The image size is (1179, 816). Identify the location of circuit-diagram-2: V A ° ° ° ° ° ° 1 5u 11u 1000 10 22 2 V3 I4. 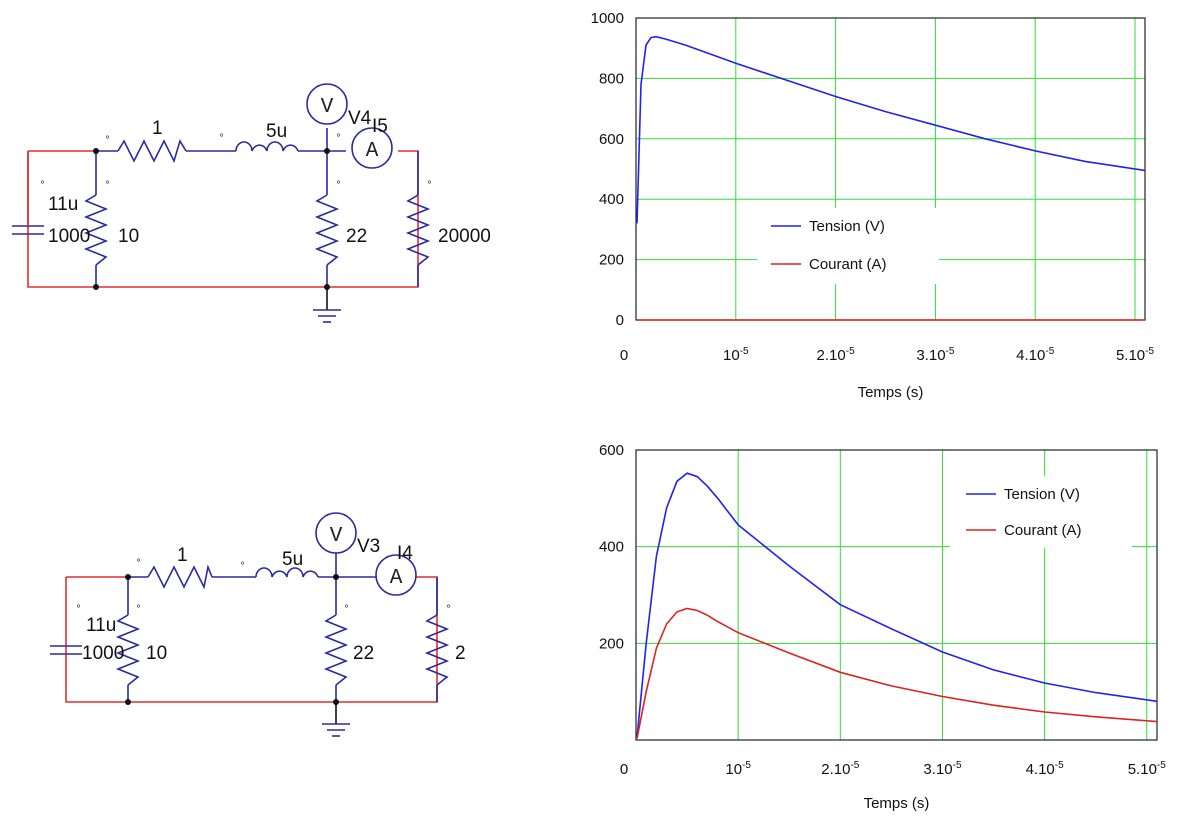
(258, 624).